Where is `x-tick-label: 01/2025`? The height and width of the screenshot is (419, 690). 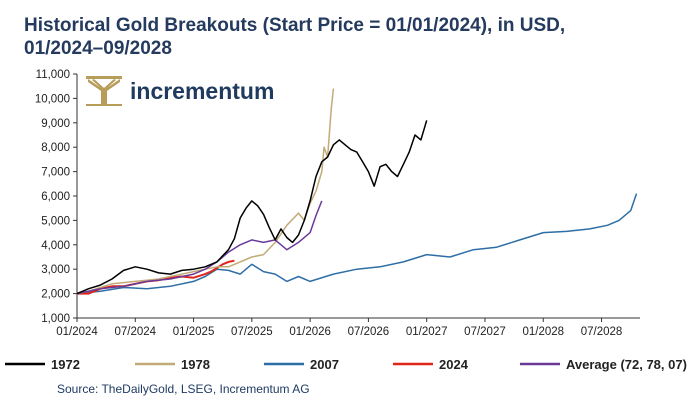
x-tick-label: 01/2025 is located at coordinates (194, 332).